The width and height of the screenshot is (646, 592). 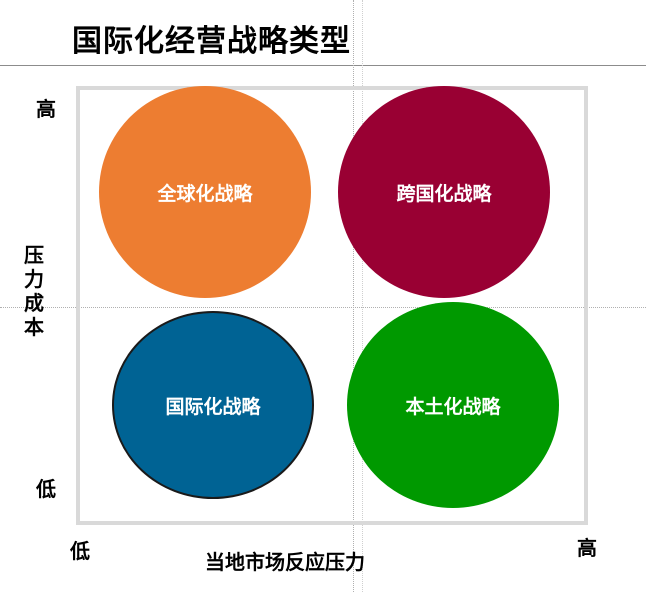 I want to click on y-axis-high-label: 高, so click(x=46, y=109).